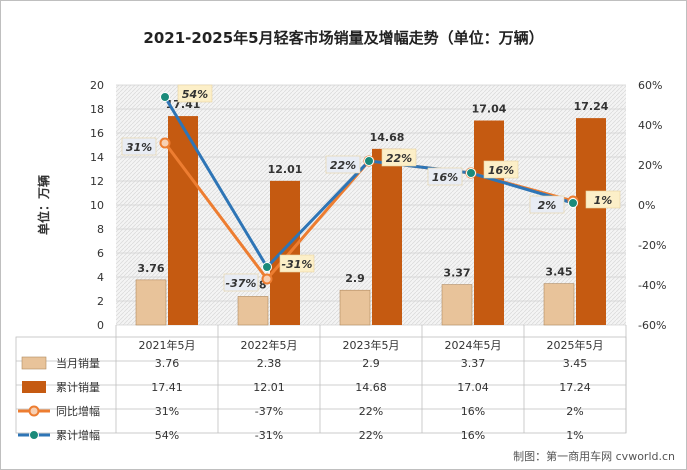  What do you see at coordinates (150, 268) in the screenshot?
I see `bar-monthly-label: 3.76` at bounding box center [150, 268].